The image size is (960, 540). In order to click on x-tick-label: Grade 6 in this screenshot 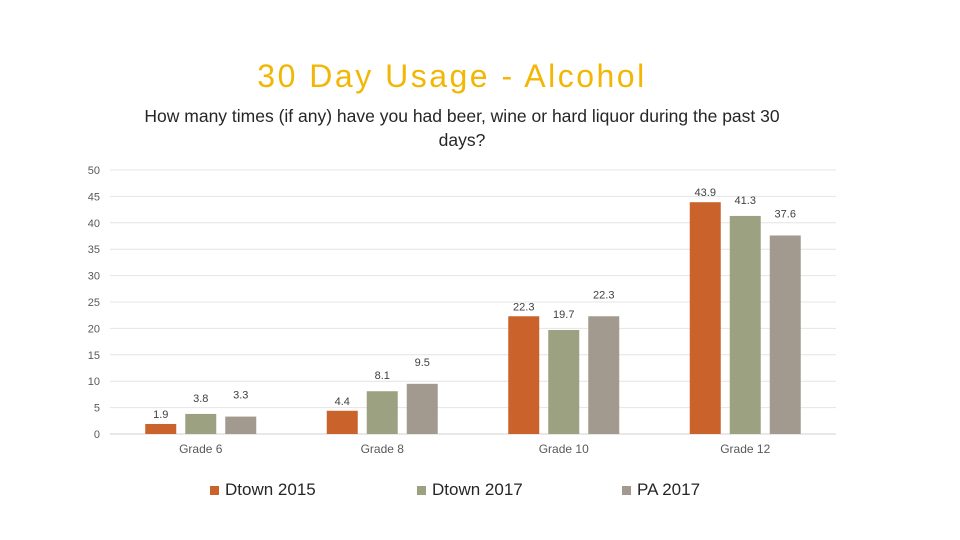, I will do `click(201, 449)`.